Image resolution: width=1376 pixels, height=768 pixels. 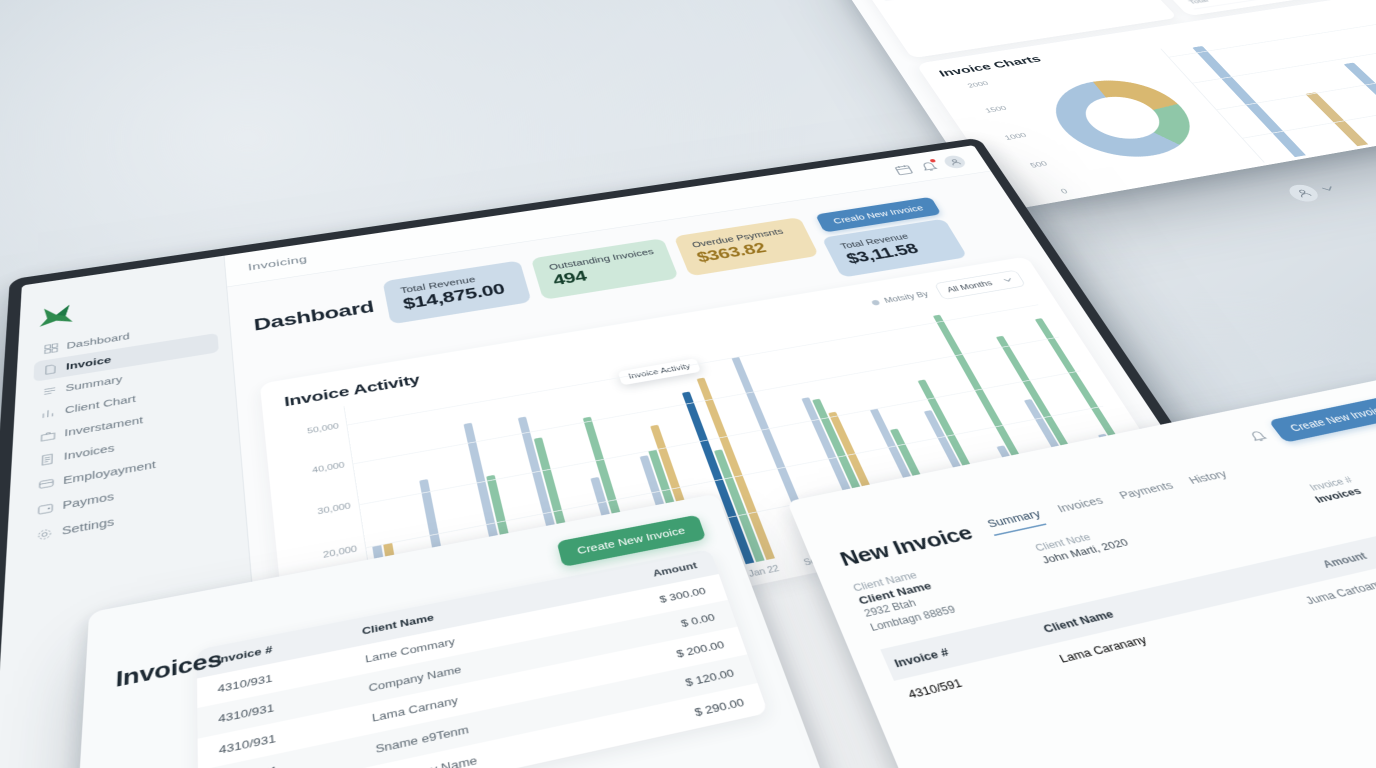 I want to click on sidebar-item-label: Invoices, so click(x=89, y=452).